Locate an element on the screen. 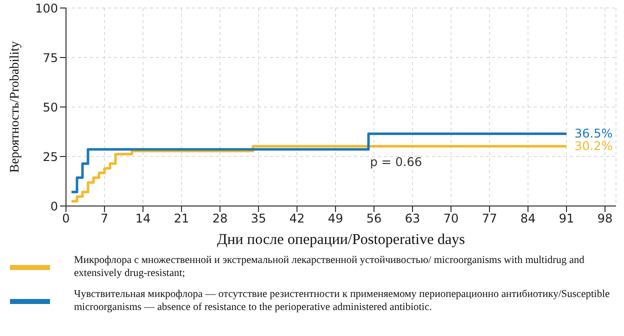  y-tick-label: 100 is located at coordinates (46, 8).